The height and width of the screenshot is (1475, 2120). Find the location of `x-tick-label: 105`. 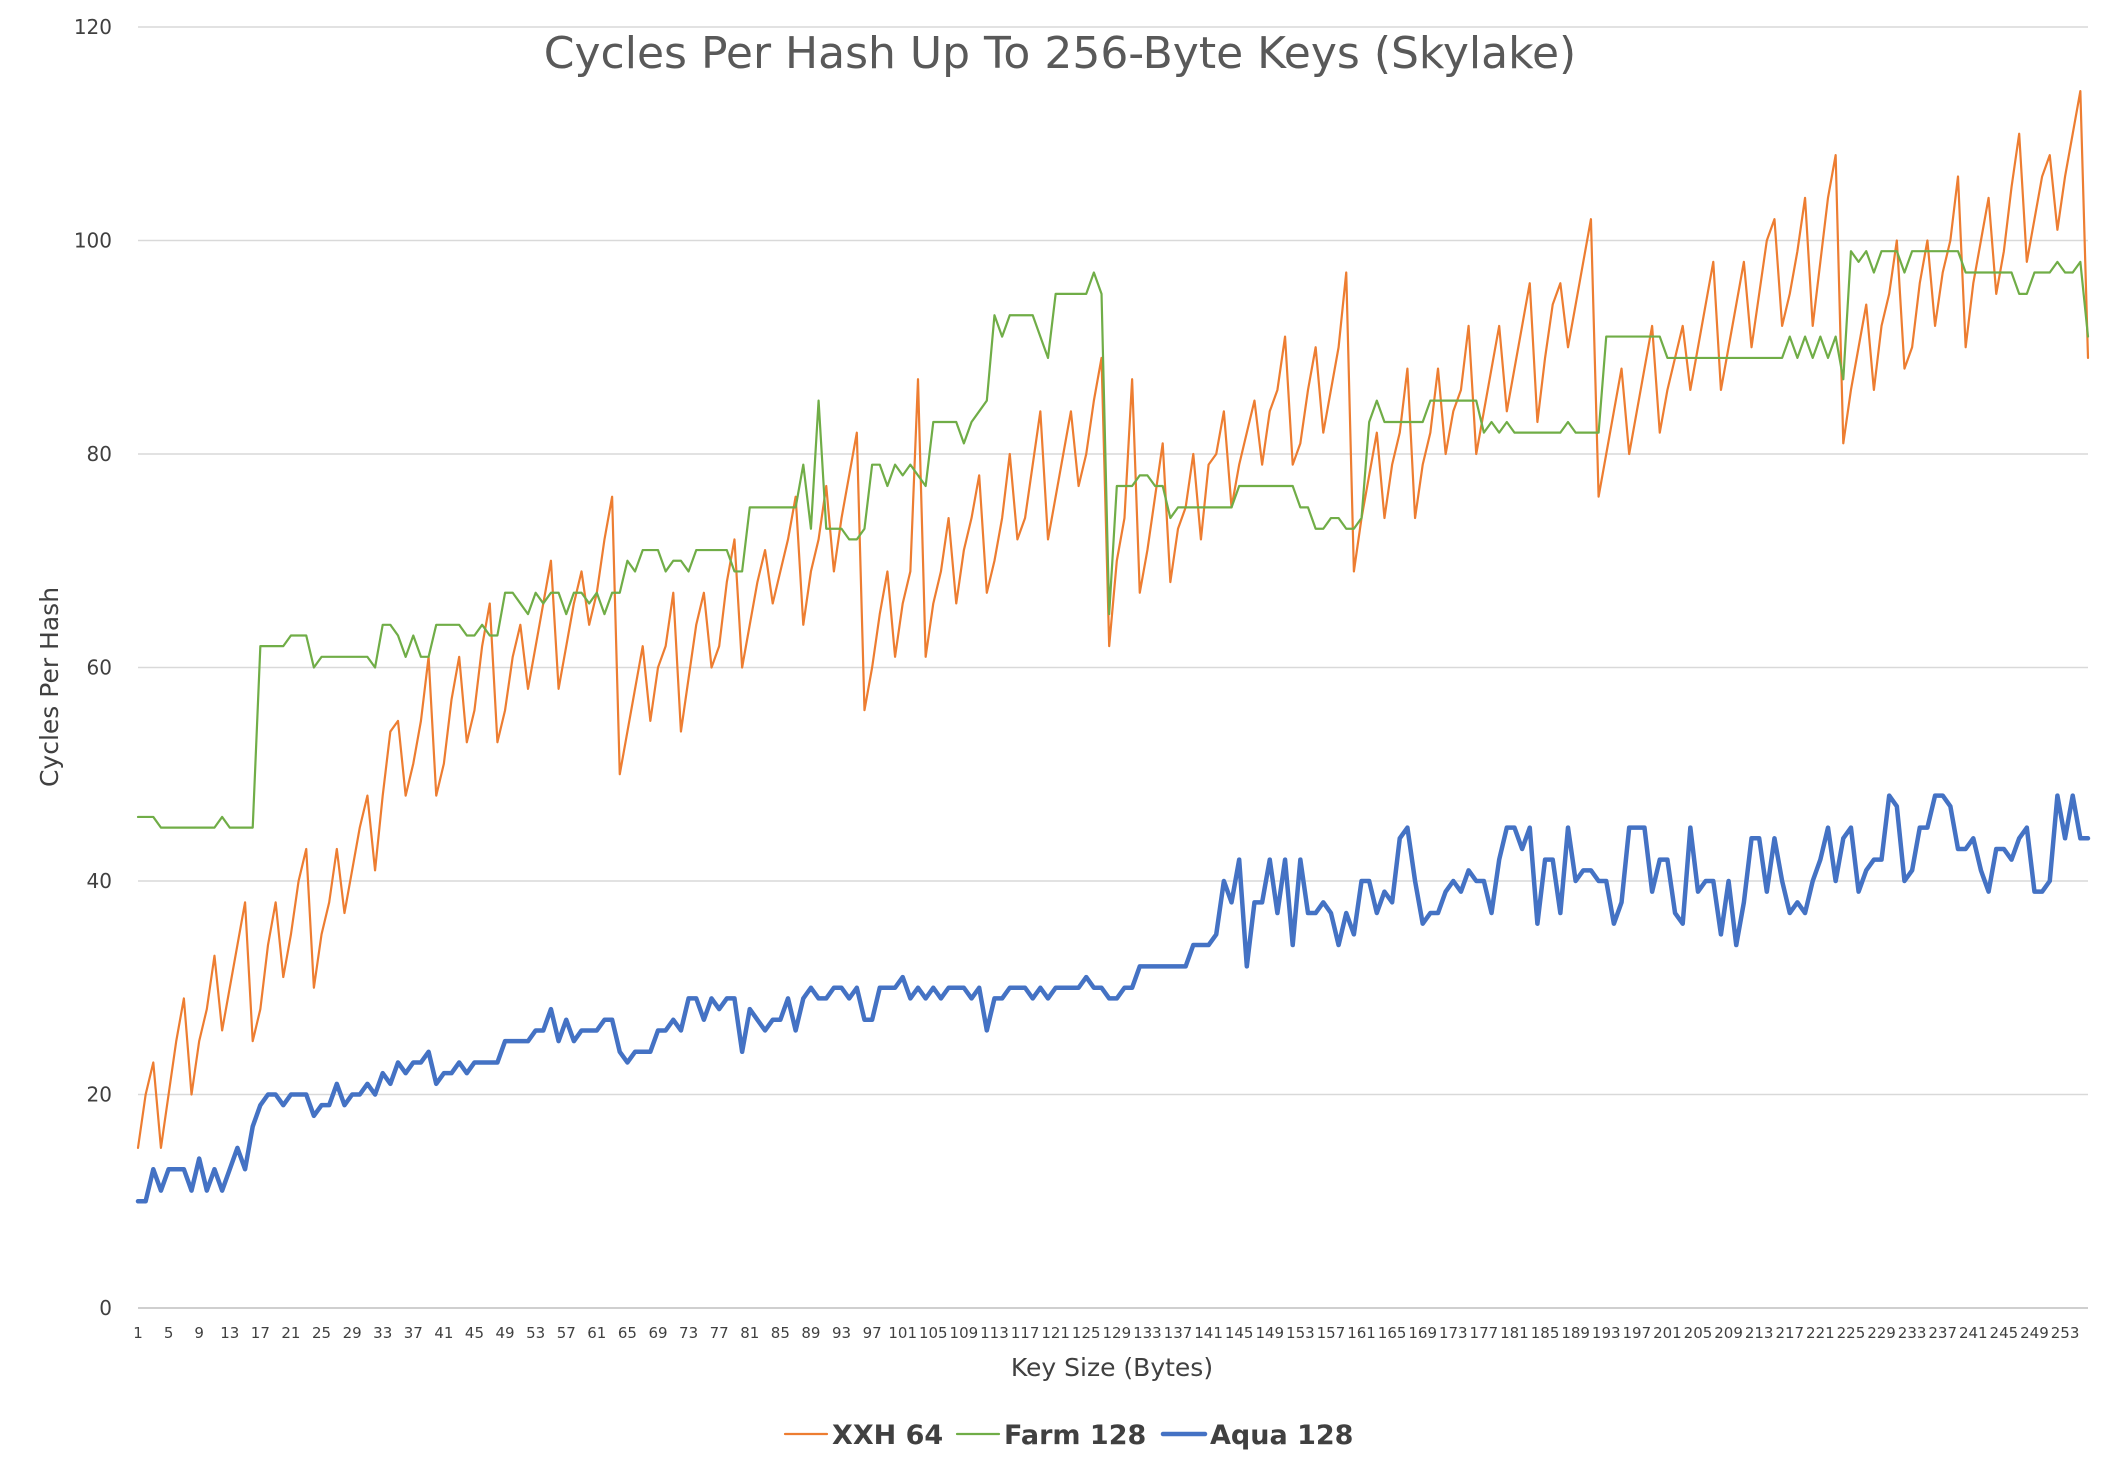

x-tick-label: 105 is located at coordinates (933, 1333).